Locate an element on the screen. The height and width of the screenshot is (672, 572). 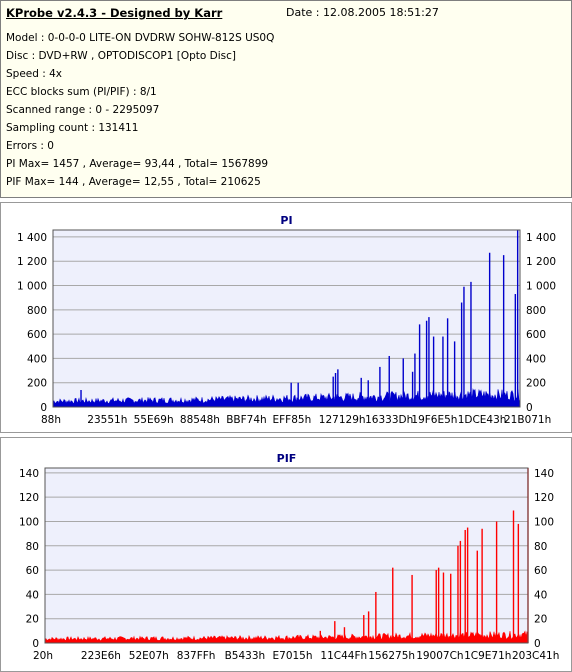
pif-ytick-right: 120 is located at coordinates (544, 498).